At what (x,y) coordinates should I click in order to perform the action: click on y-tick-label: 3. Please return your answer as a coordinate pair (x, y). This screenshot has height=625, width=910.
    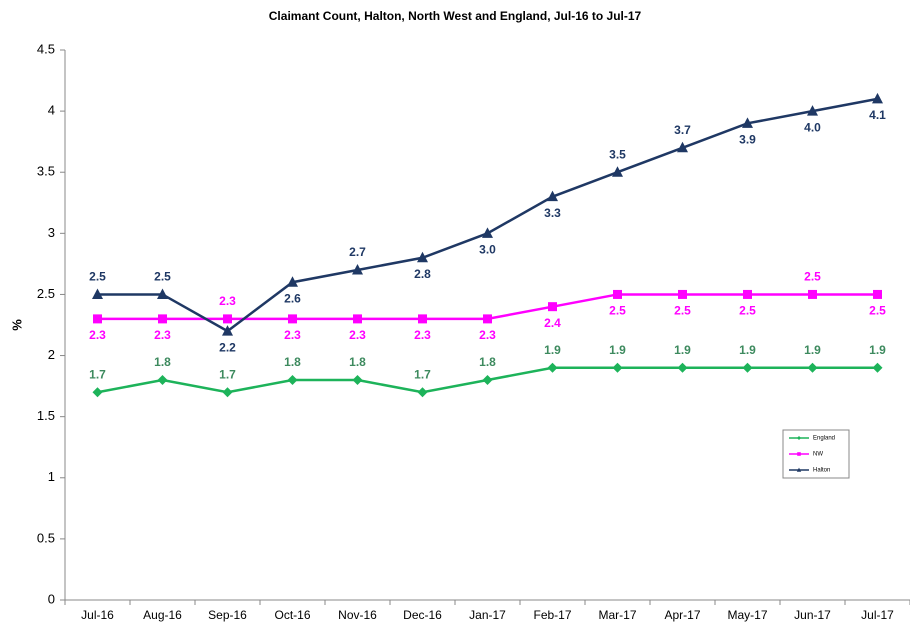
    Looking at the image, I should click on (51, 232).